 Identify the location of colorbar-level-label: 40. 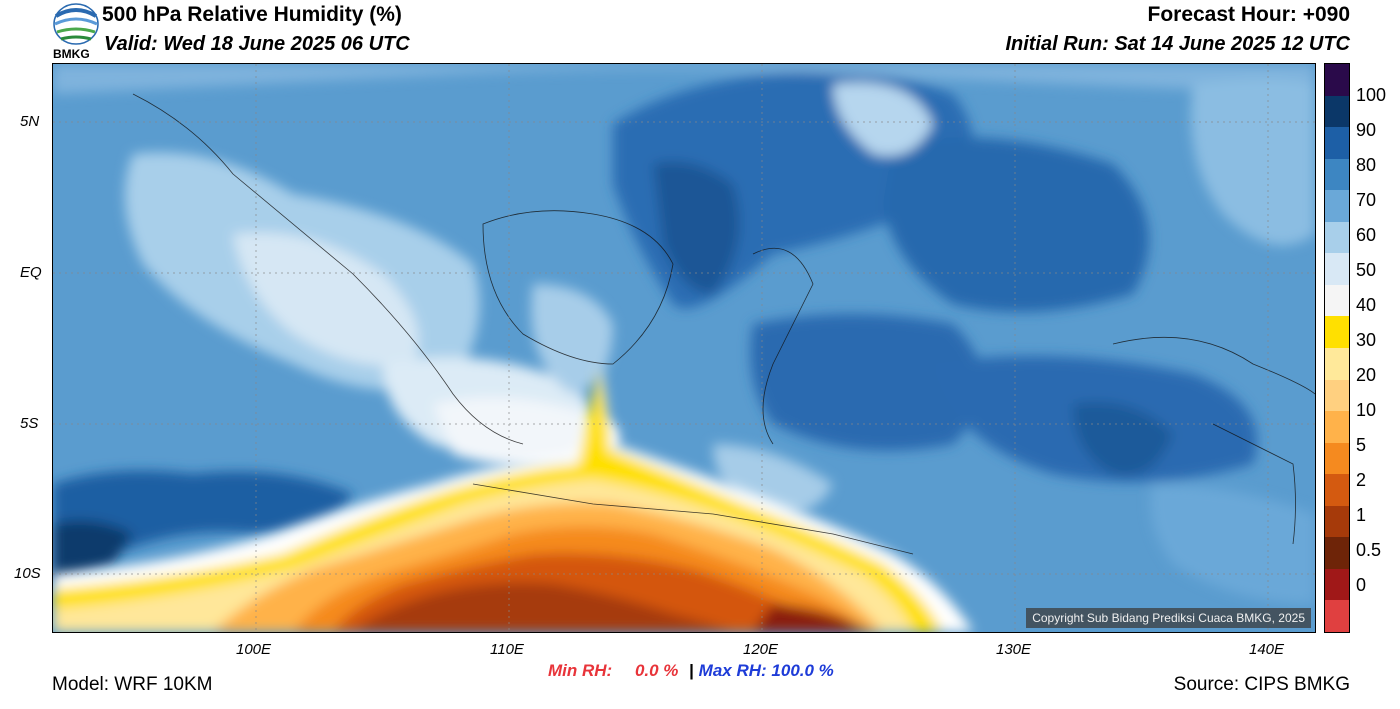
(1366, 304).